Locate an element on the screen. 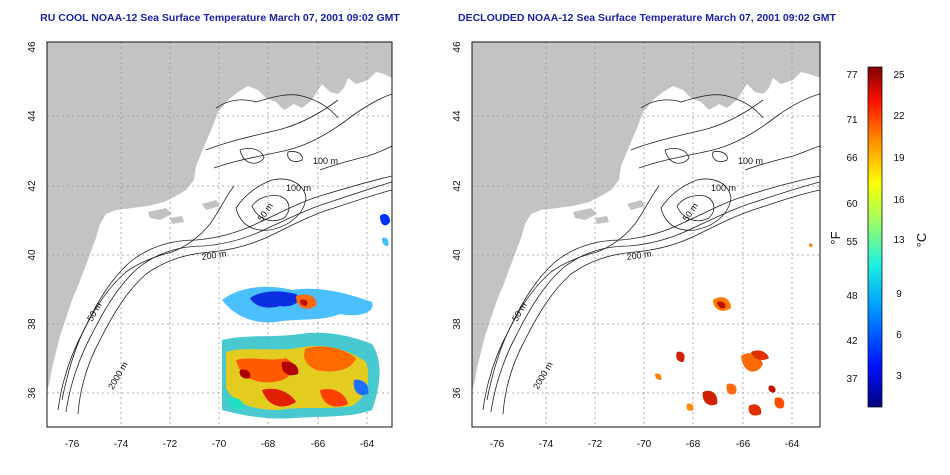  colorbar-f-label: °F is located at coordinates (835, 237).